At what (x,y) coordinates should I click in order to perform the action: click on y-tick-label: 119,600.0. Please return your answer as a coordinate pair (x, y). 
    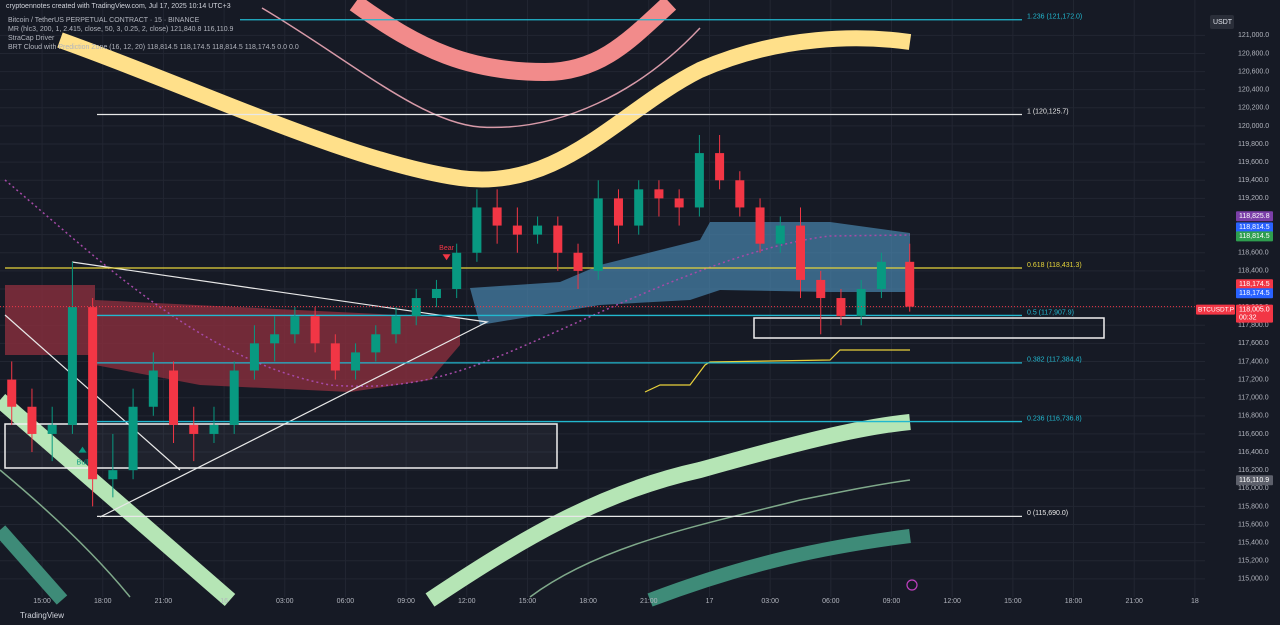
    Looking at the image, I should click on (1253, 162).